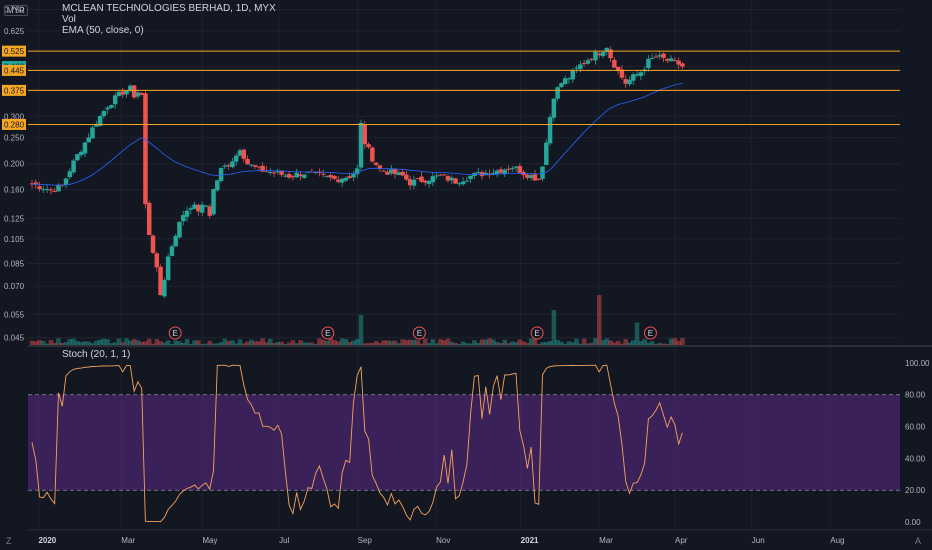 The image size is (932, 550). I want to click on earnings-marker-label-0: E, so click(175, 333).